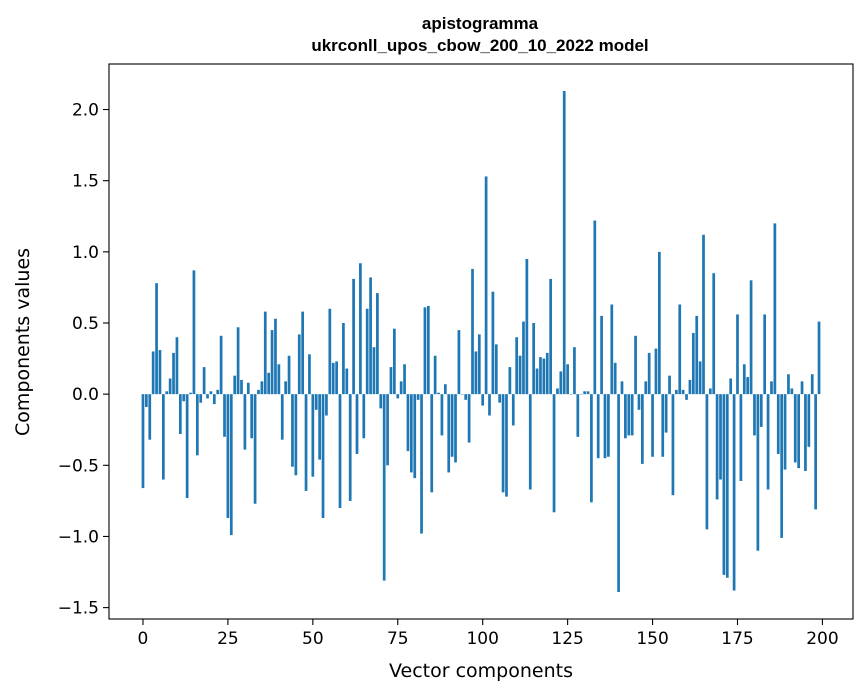 This screenshot has height=696, width=867. Describe the element at coordinates (85, 253) in the screenshot. I see `y-tick-label: 1.0` at that location.